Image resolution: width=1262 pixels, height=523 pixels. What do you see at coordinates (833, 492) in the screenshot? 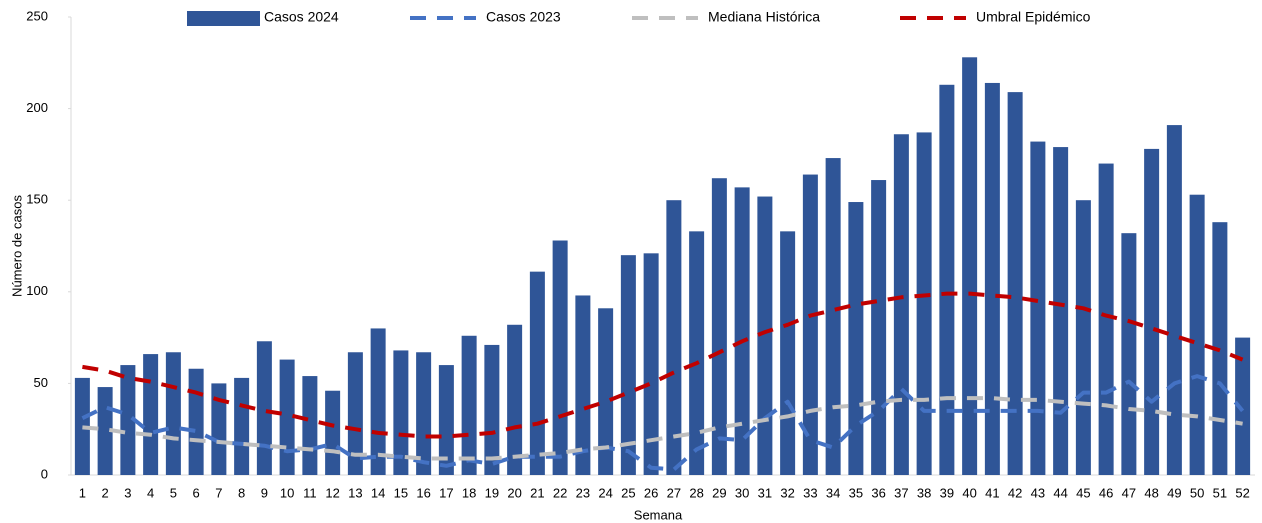
I see `x-tick-label: 34` at bounding box center [833, 492].